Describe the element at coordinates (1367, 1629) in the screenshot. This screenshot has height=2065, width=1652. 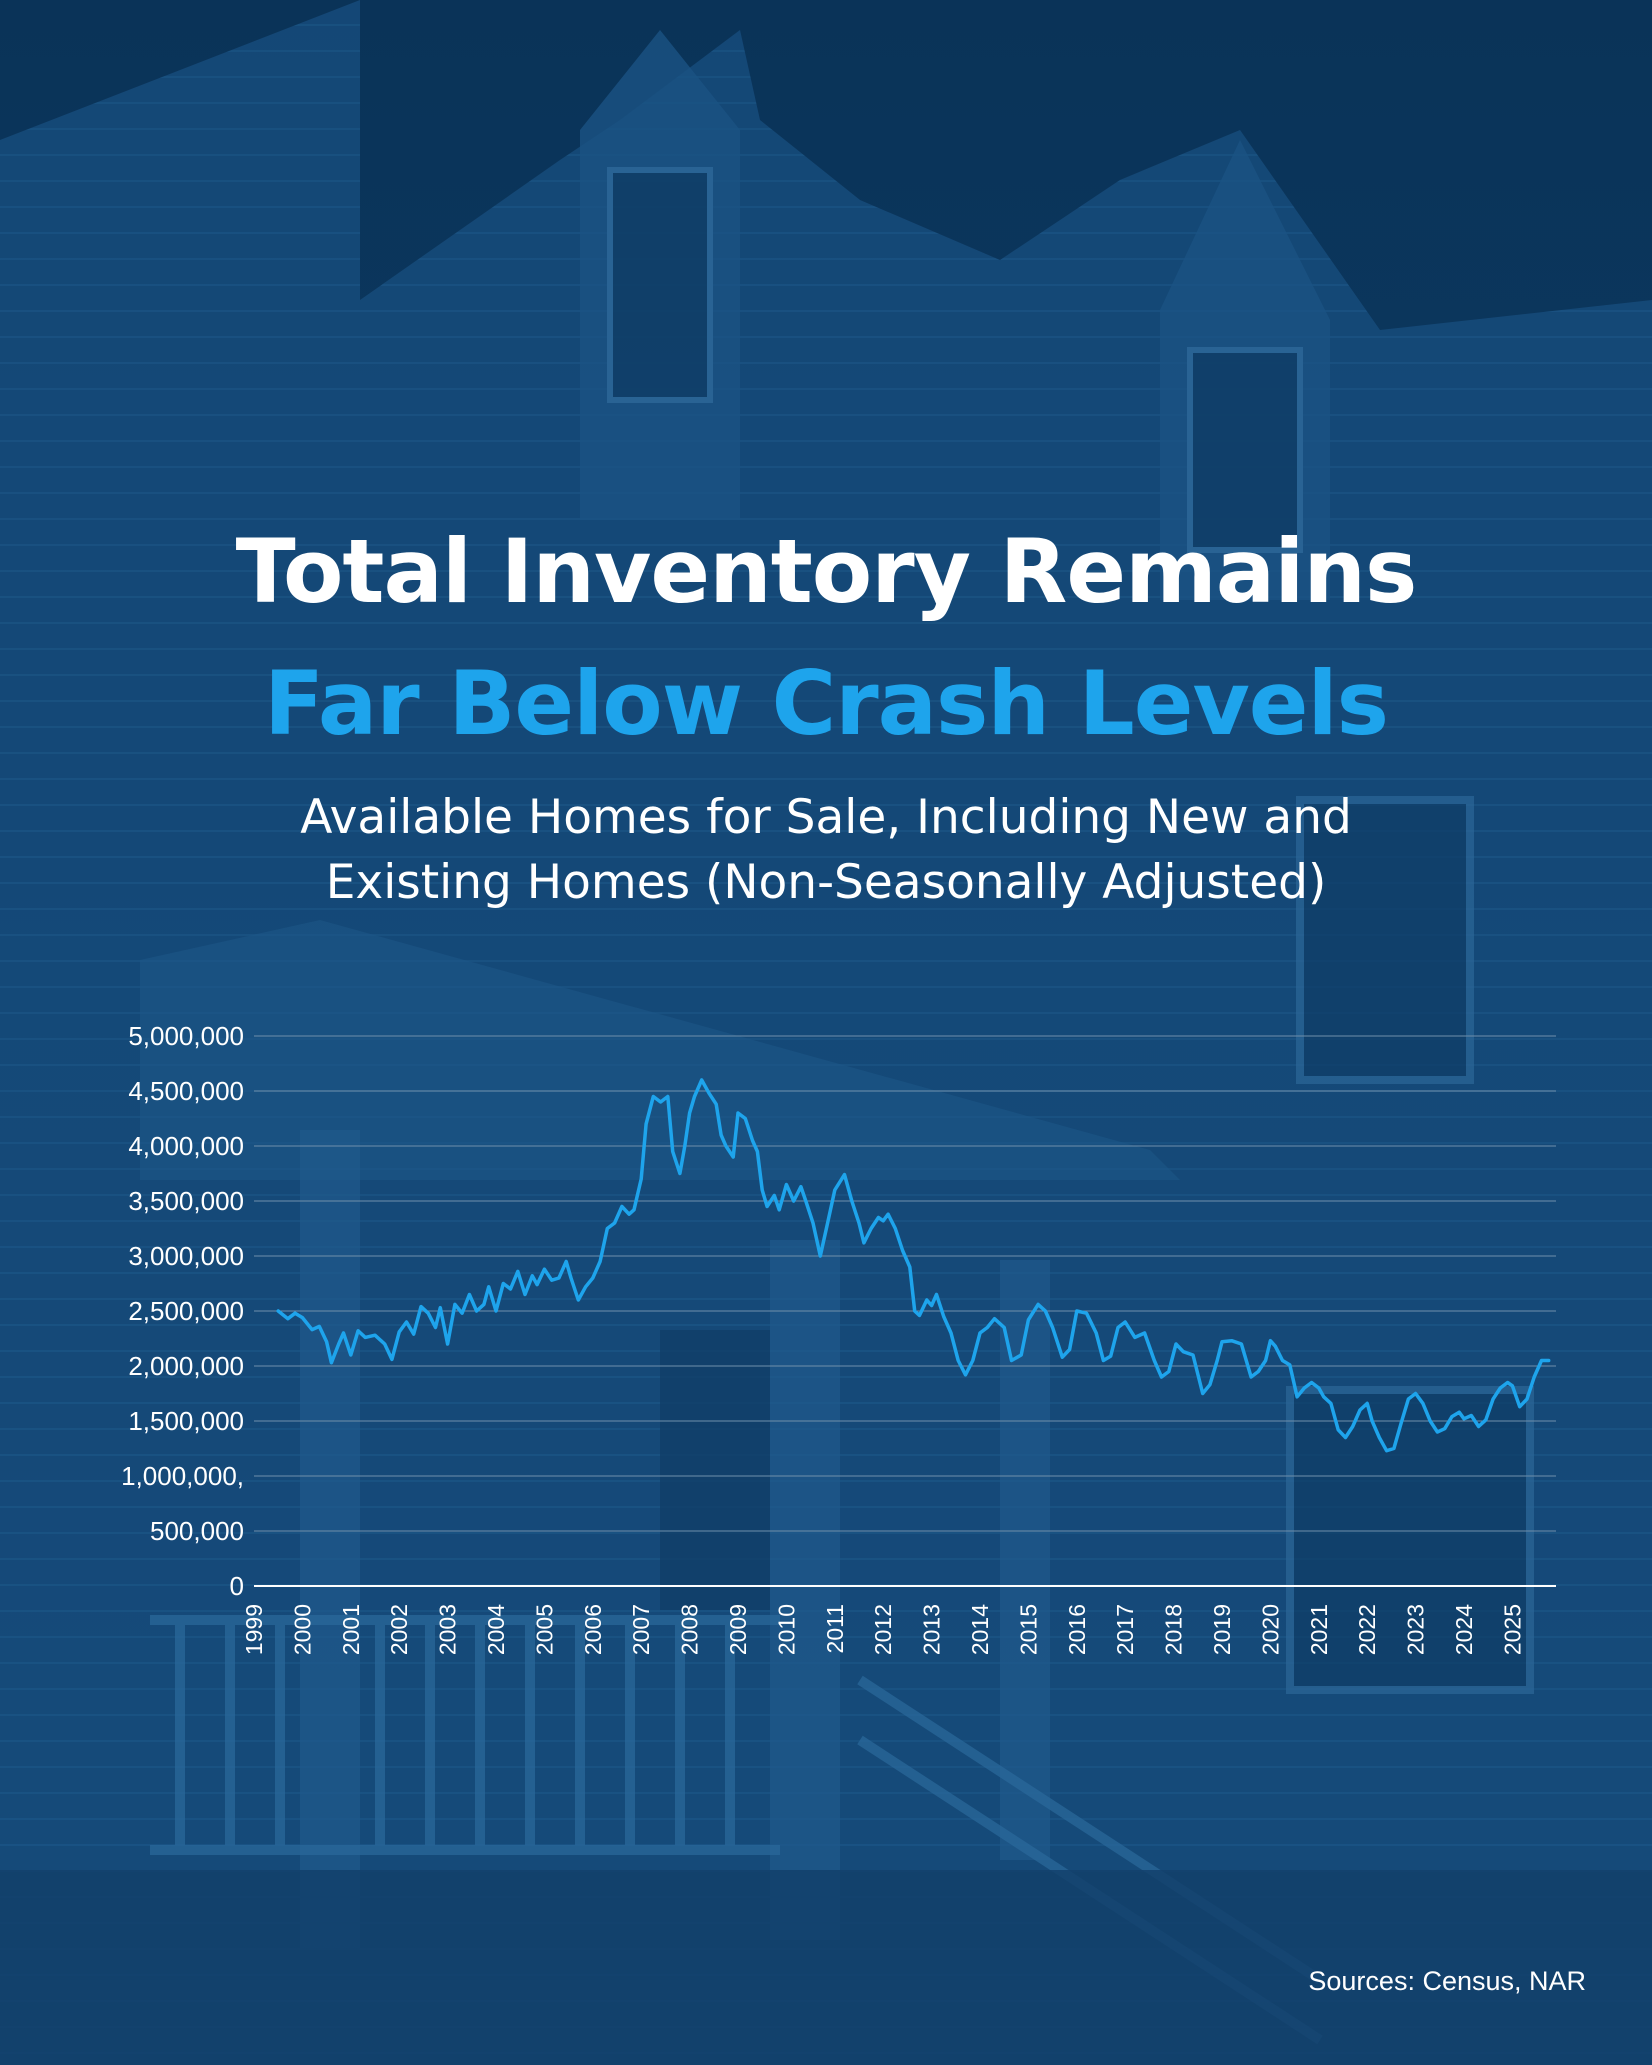
I see `x-tick-label: 2022` at that location.